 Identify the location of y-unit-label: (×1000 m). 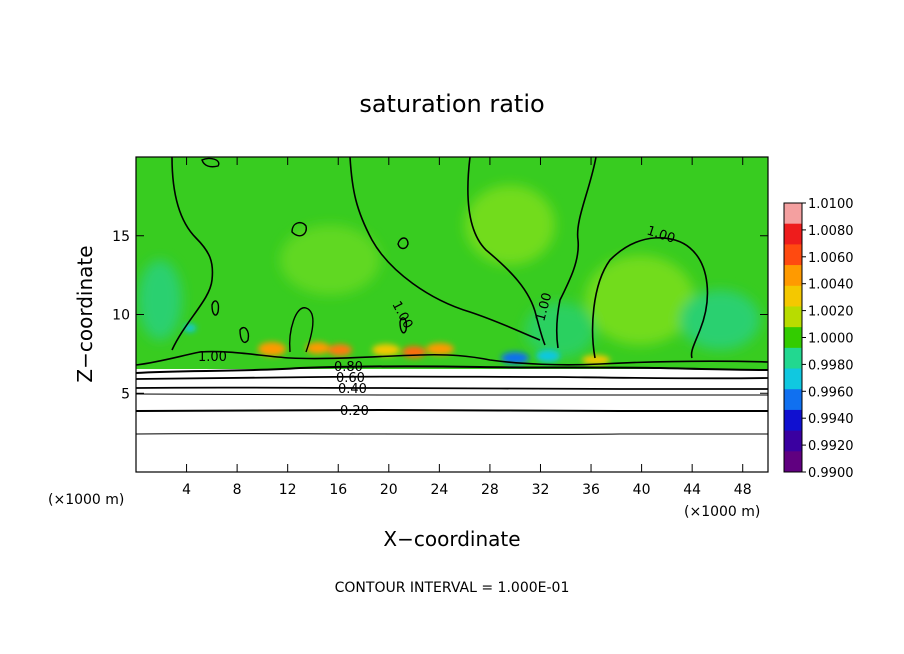
(722, 512).